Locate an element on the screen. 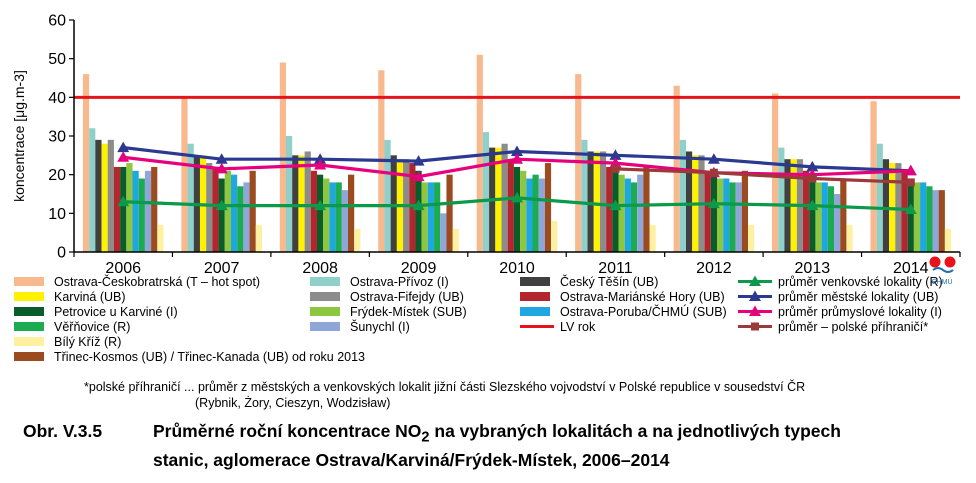 This screenshot has width=976, height=483. x-tick-label: 2007 is located at coordinates (222, 268).